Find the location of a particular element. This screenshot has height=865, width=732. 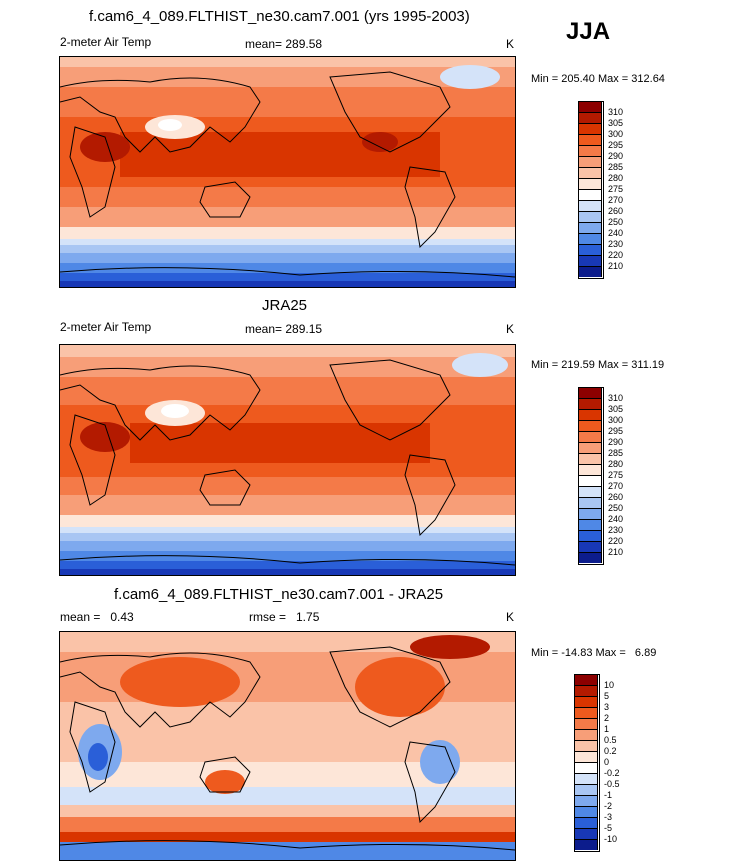

panel-1-units-label: K is located at coordinates (510, 44).